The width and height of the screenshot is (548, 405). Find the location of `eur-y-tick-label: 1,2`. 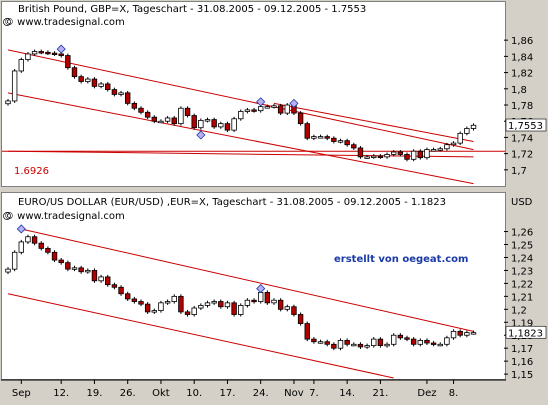

eur-y-tick-label: 1,2 is located at coordinates (519, 310).